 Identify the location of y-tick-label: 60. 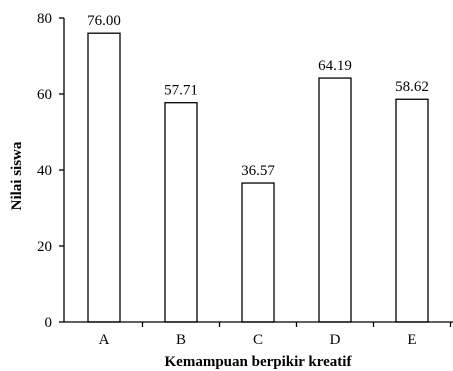
(44, 95).